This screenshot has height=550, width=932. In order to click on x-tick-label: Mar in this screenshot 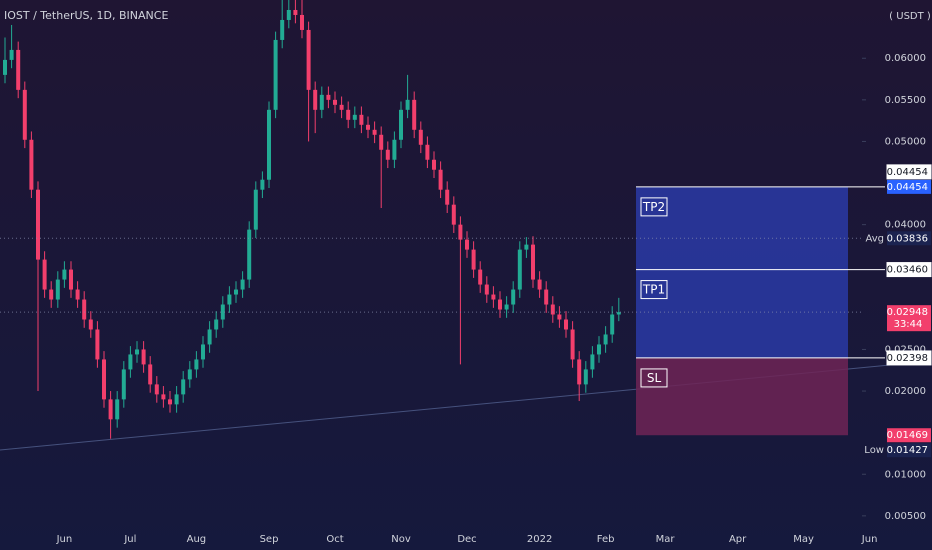, I will do `click(666, 539)`.